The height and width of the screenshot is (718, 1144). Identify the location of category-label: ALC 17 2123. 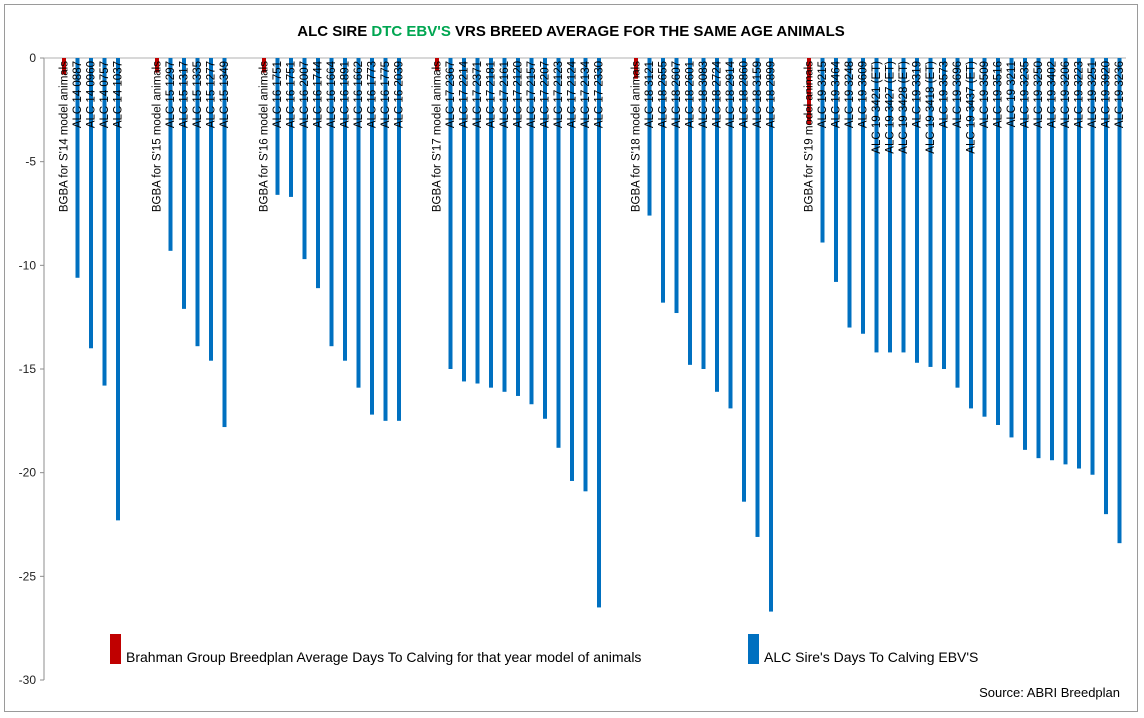
(559, 94).